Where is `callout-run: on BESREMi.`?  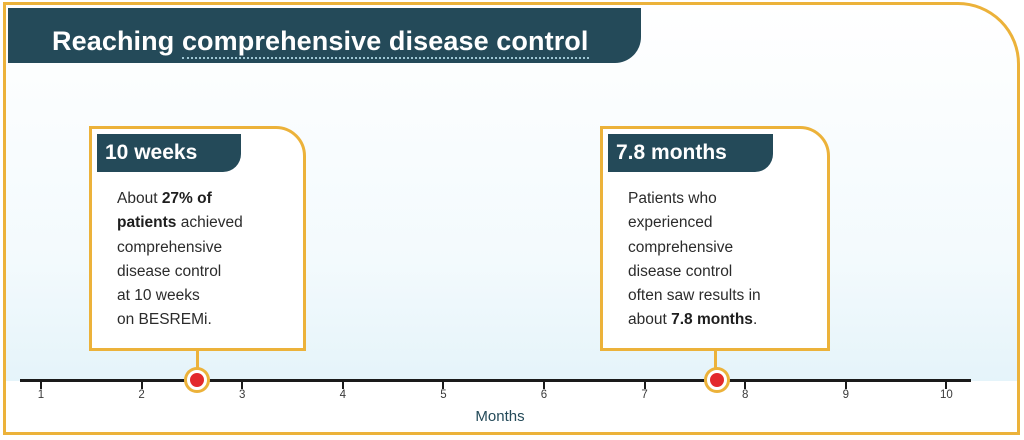 callout-run: on BESREMi. is located at coordinates (164, 320).